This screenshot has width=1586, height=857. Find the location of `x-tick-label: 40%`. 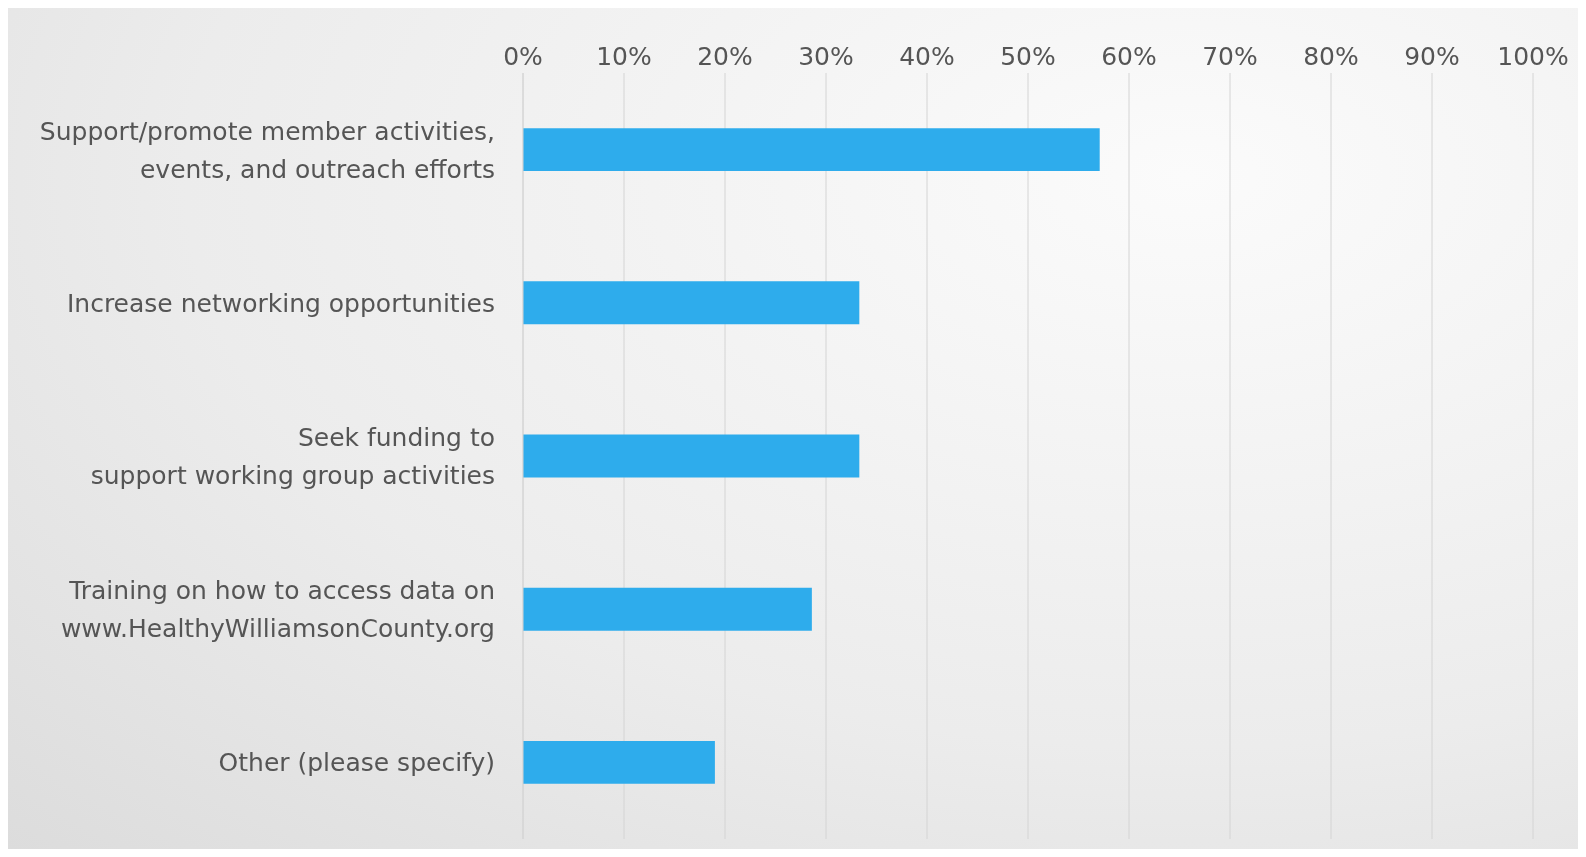

x-tick-label: 40% is located at coordinates (927, 56).